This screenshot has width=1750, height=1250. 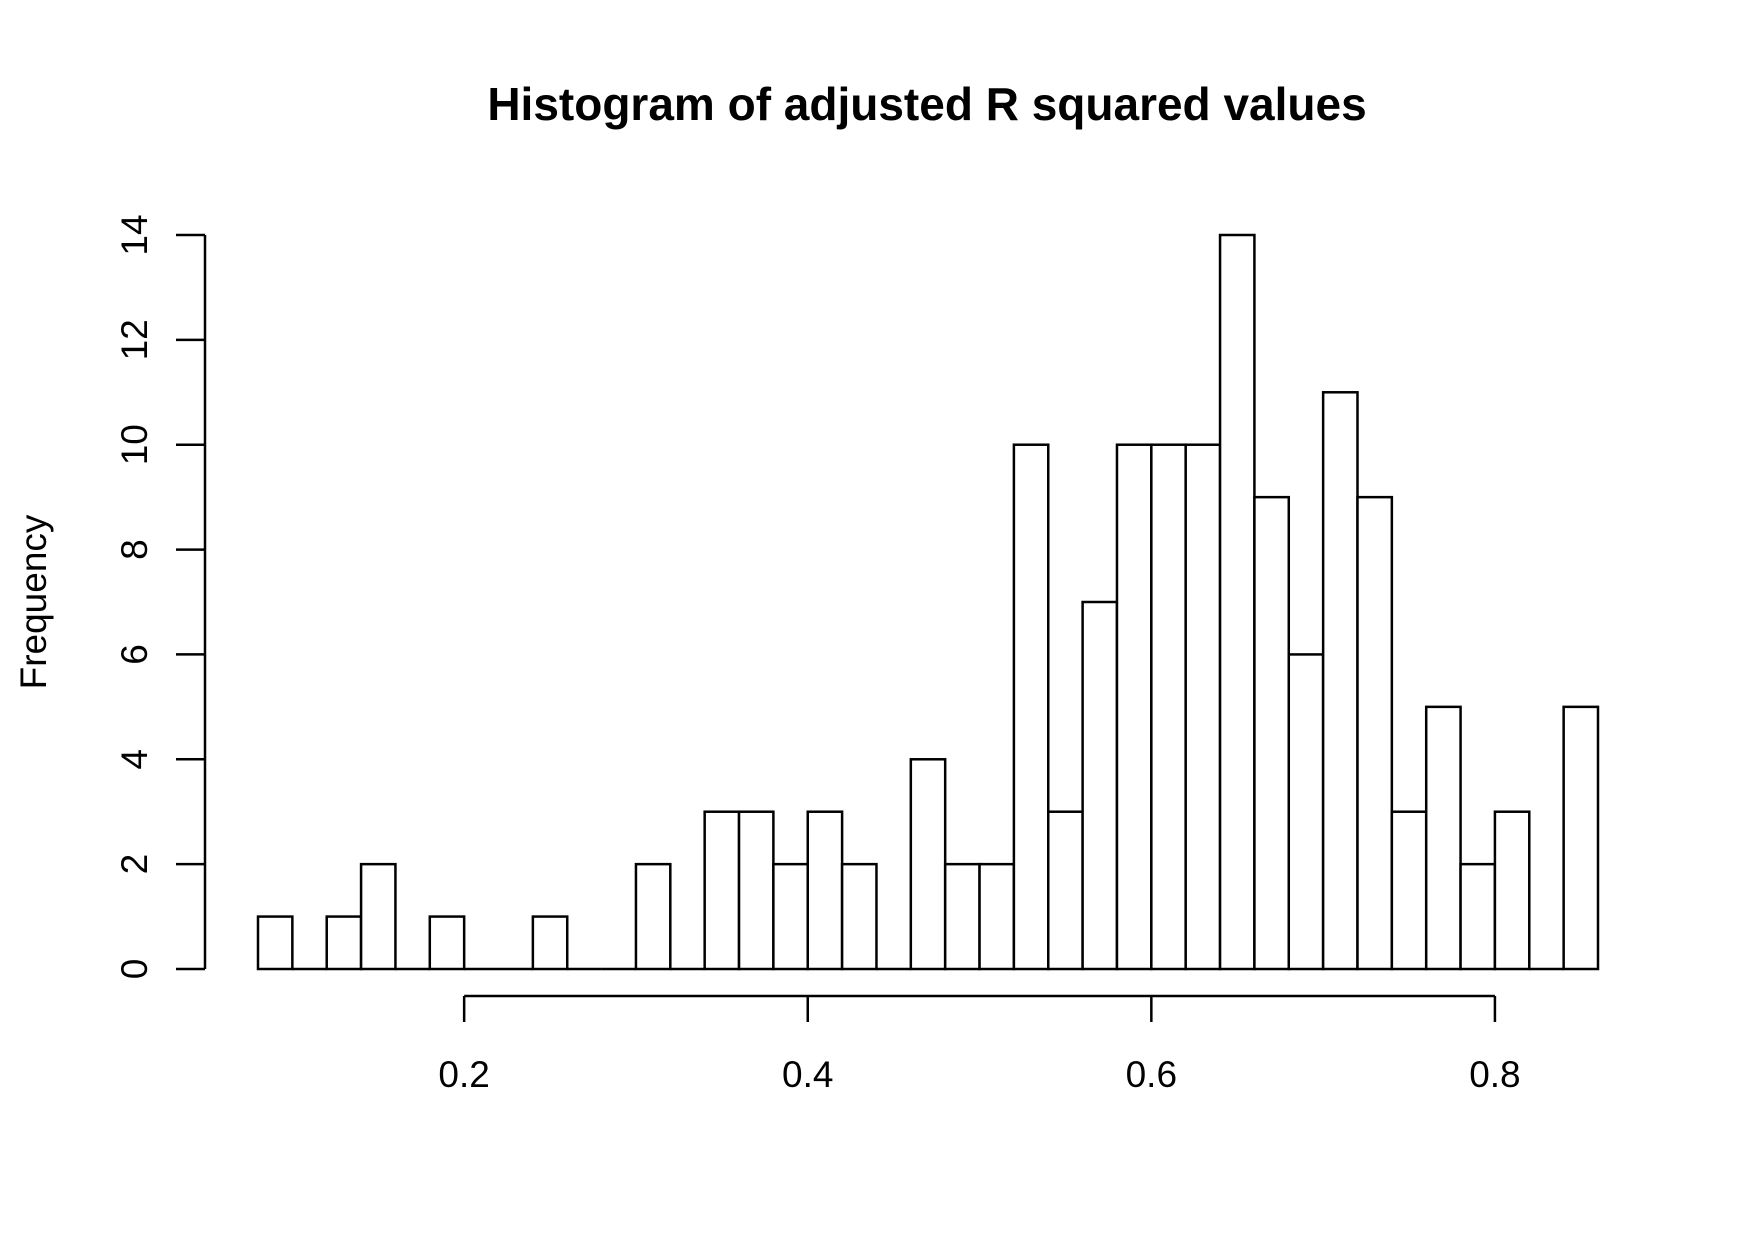 What do you see at coordinates (134, 339) in the screenshot?
I see `y-tick-label: 12` at bounding box center [134, 339].